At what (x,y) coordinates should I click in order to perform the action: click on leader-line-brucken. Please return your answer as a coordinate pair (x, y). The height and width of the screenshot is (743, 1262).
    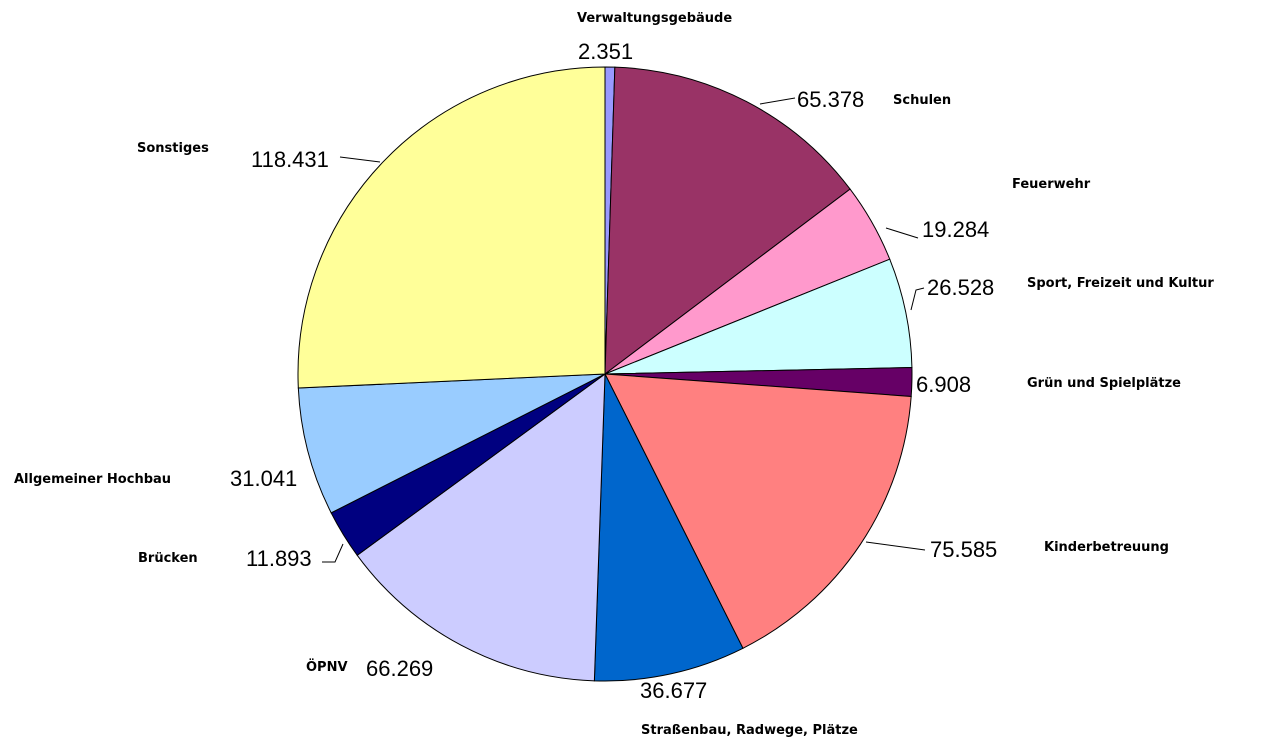
    Looking at the image, I should click on (333, 553).